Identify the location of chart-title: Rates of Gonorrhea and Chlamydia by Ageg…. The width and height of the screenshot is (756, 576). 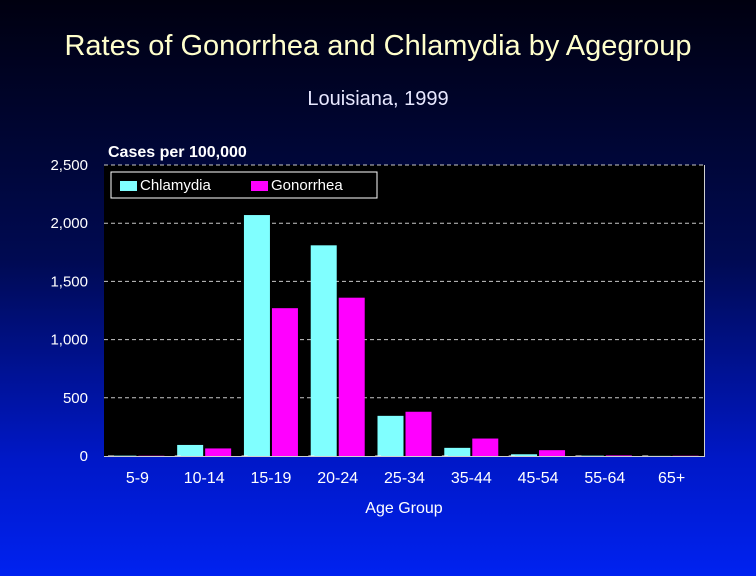
(378, 46).